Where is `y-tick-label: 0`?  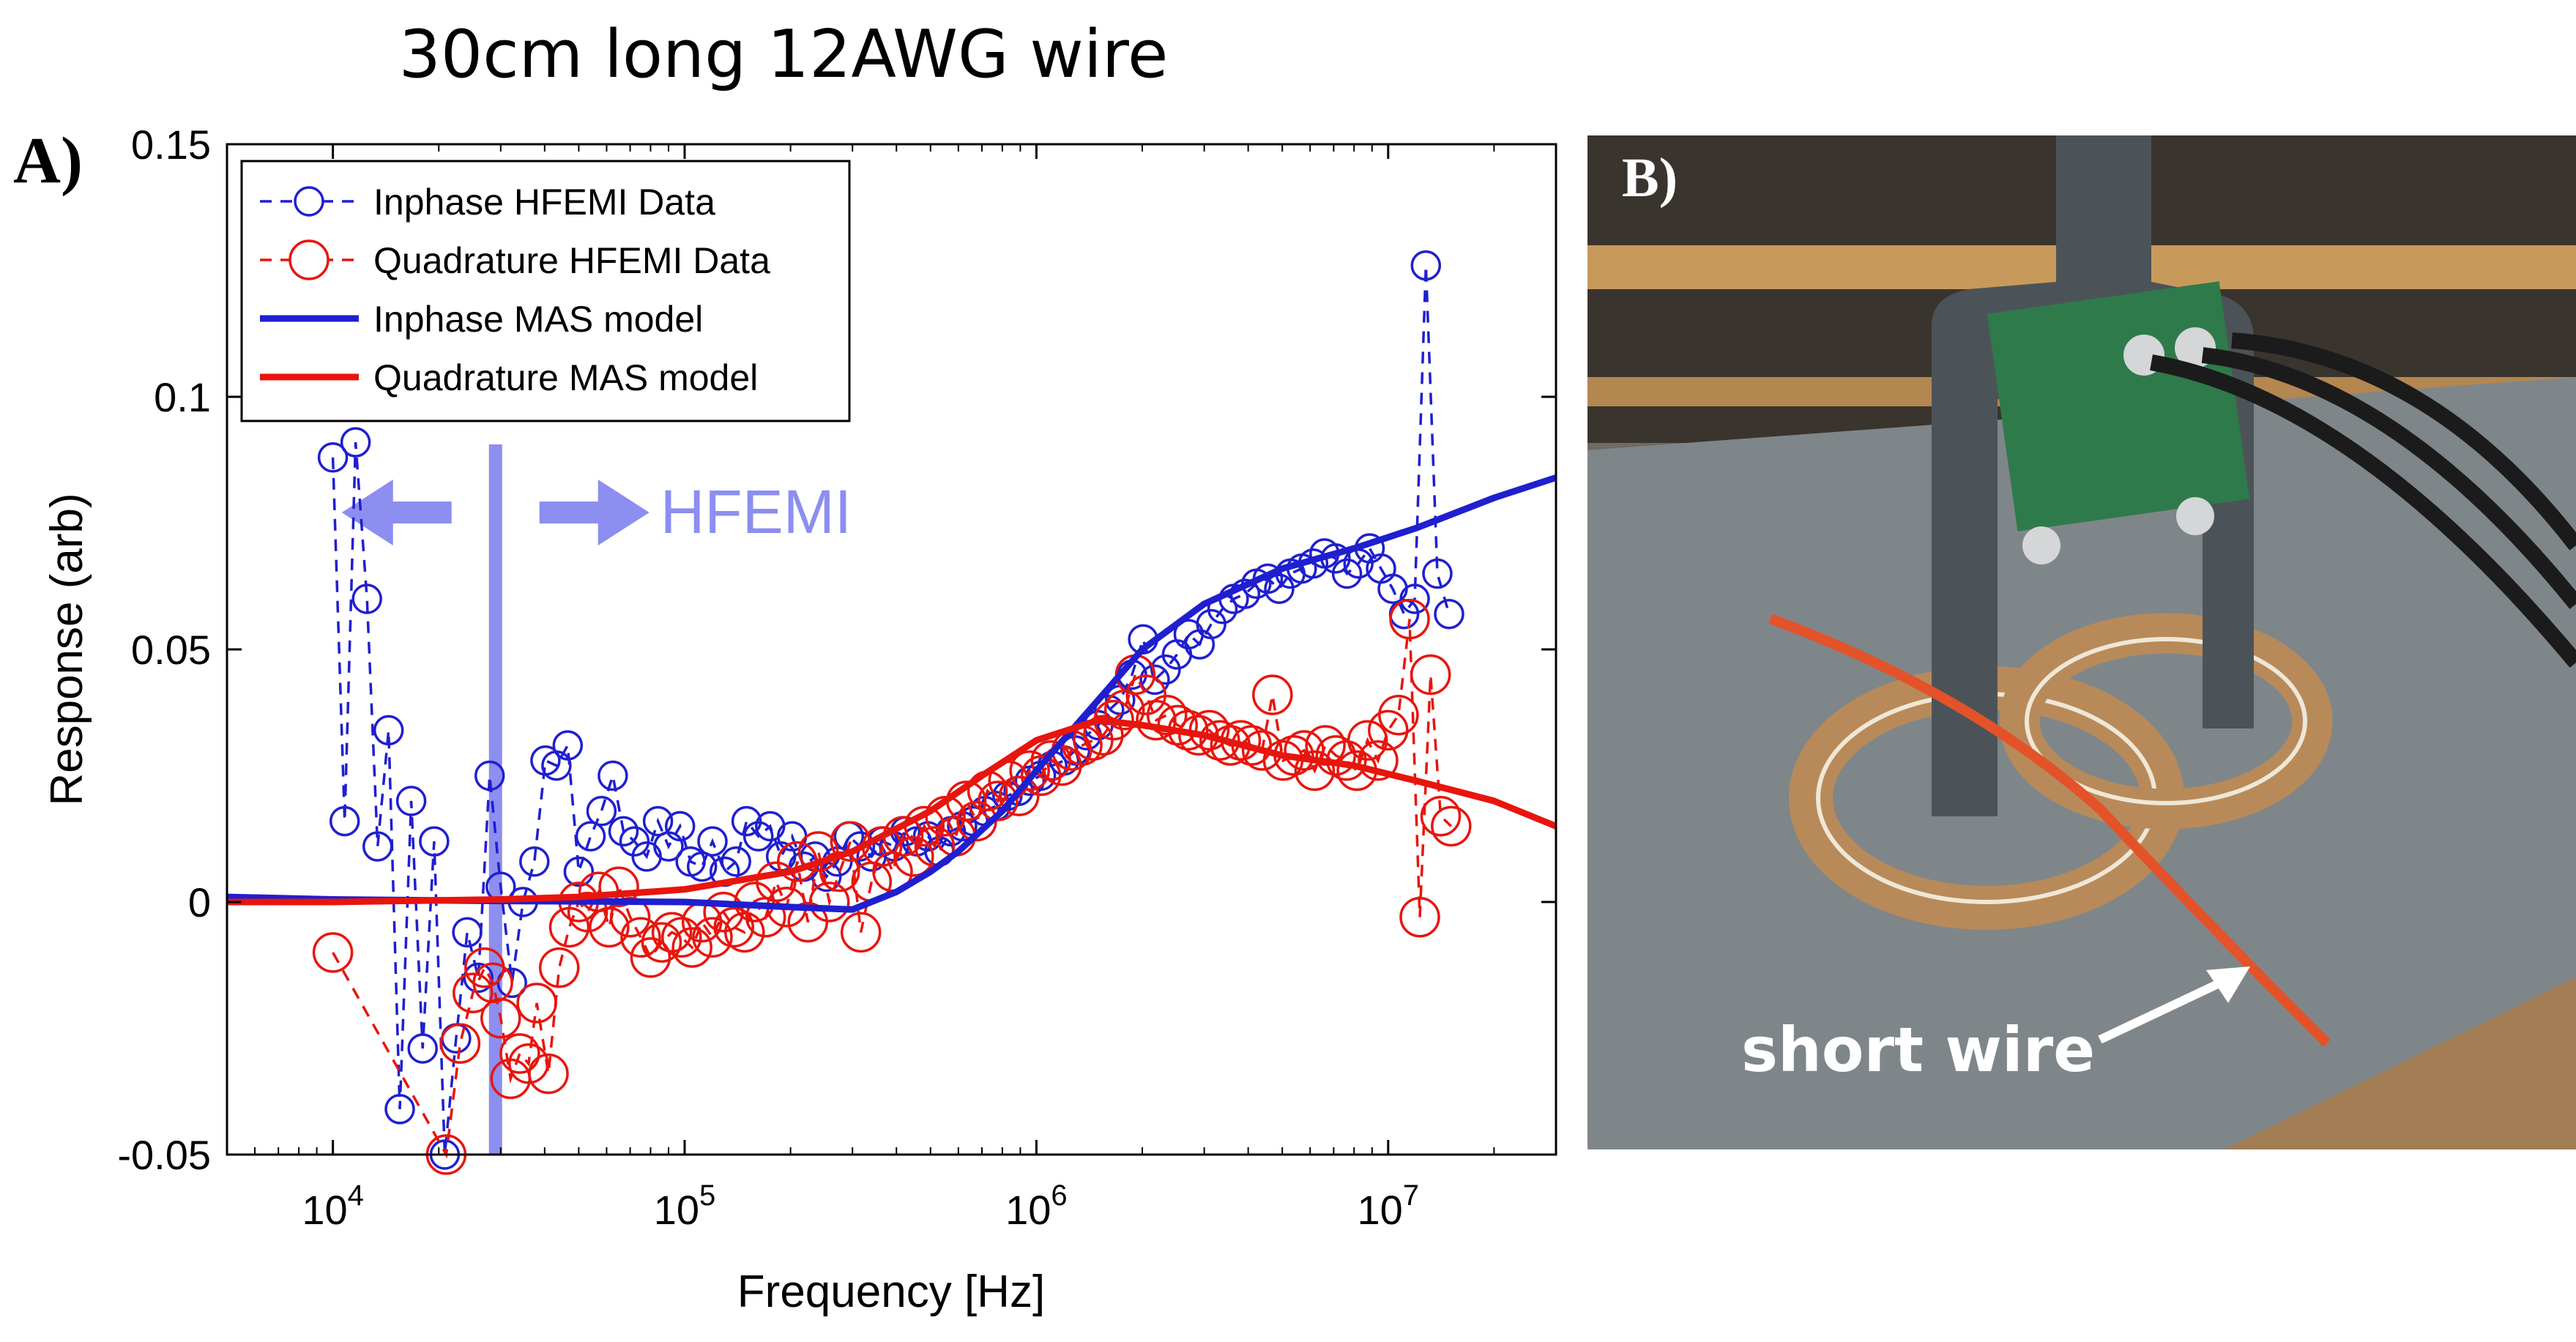
y-tick-label: 0 is located at coordinates (199, 902).